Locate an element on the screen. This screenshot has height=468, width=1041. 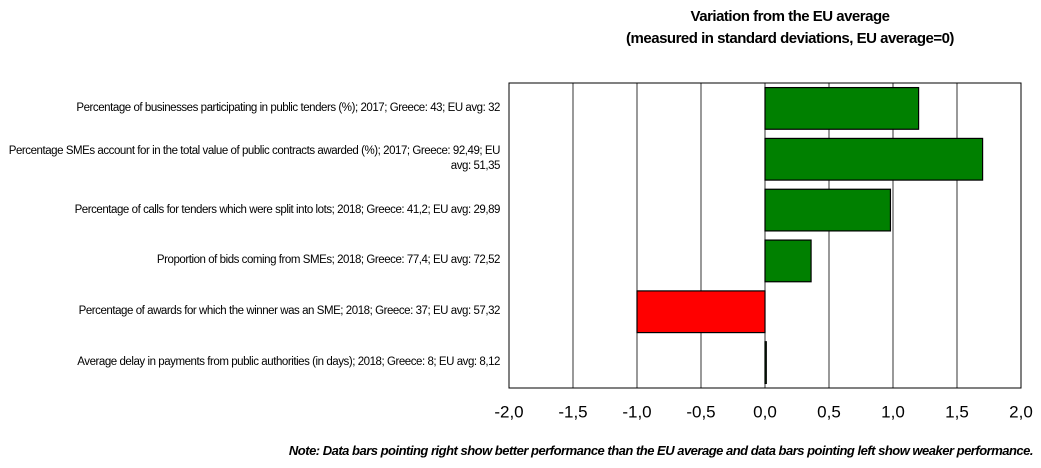
x-tick-label: 1,0 is located at coordinates (893, 411).